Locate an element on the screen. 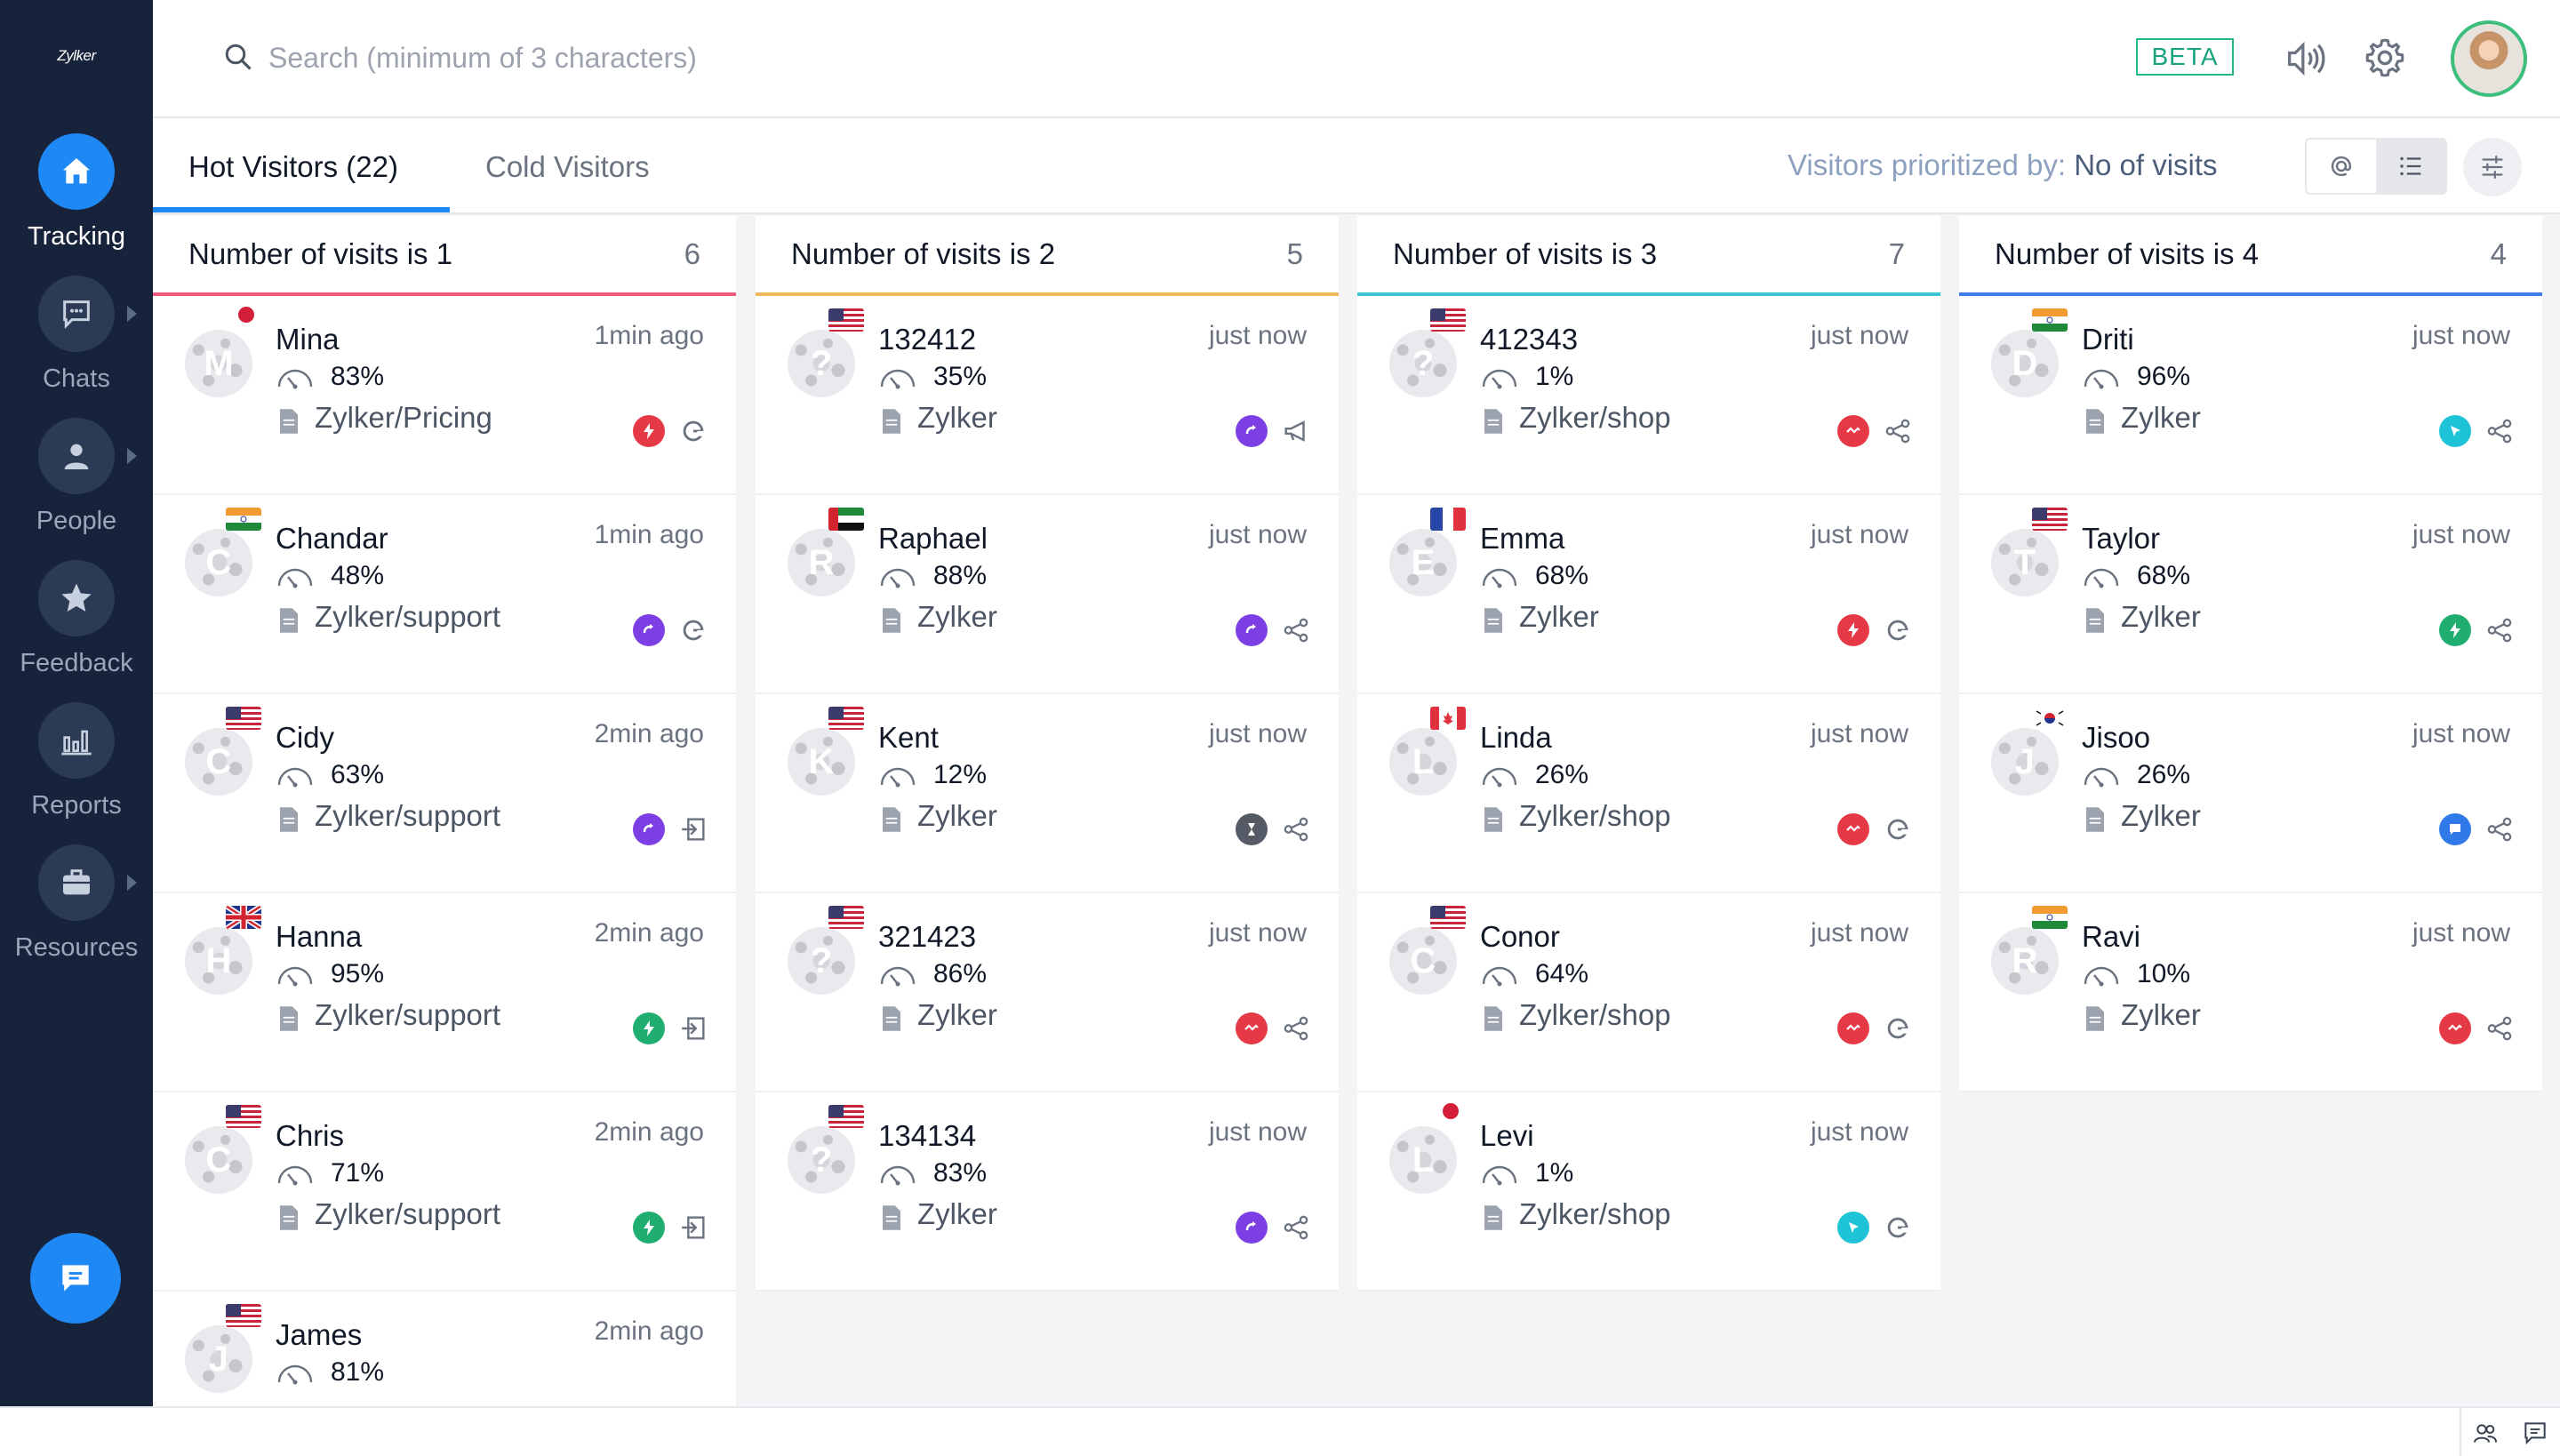 This screenshot has height=1456, width=2560. visitor-name: Mina is located at coordinates (308, 339).